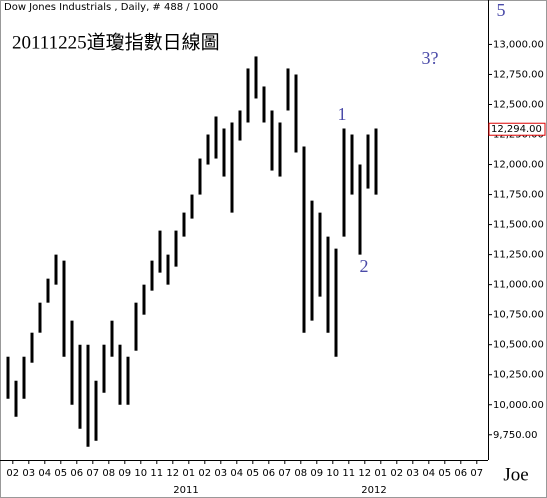 This screenshot has height=498, width=547. What do you see at coordinates (518, 255) in the screenshot?
I see `y-tick-label: 11,250.00` at bounding box center [518, 255].